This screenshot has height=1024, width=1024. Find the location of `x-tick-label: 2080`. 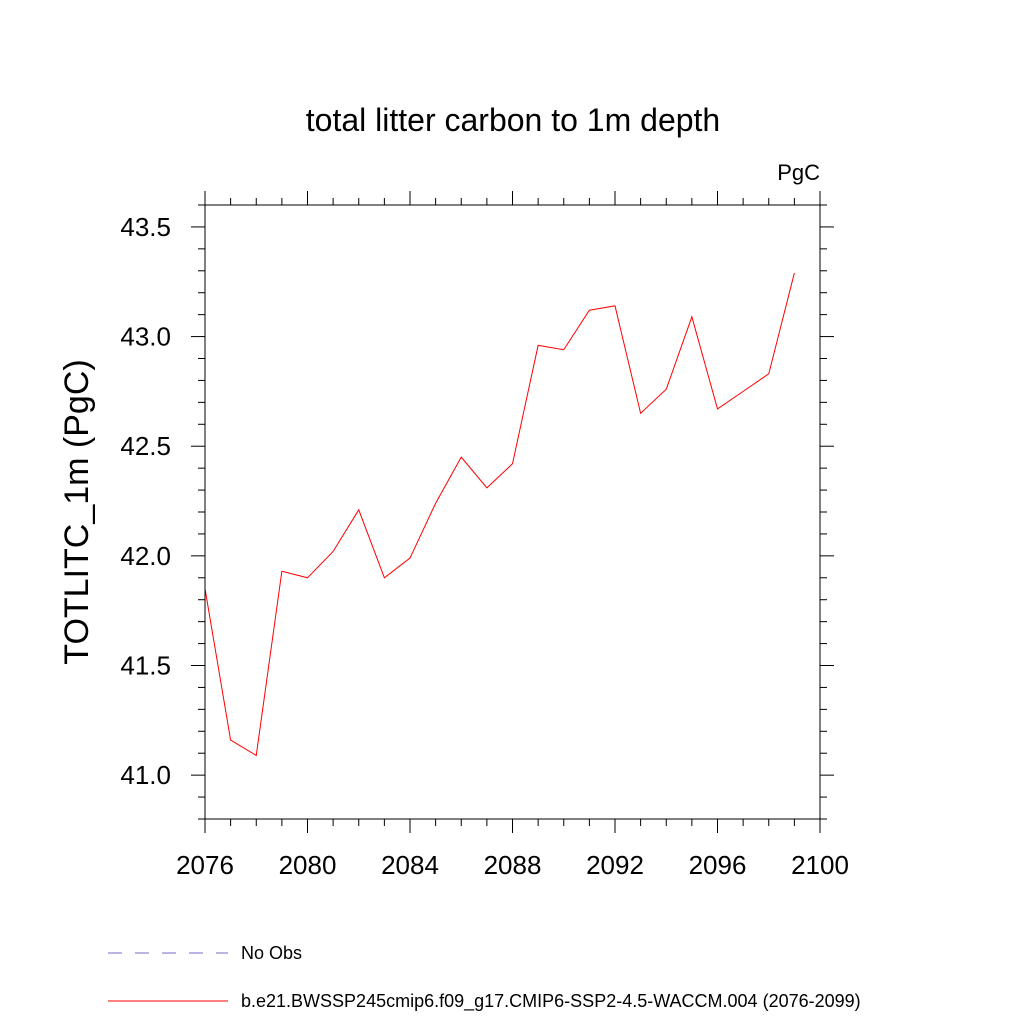

x-tick-label: 2080 is located at coordinates (308, 865).